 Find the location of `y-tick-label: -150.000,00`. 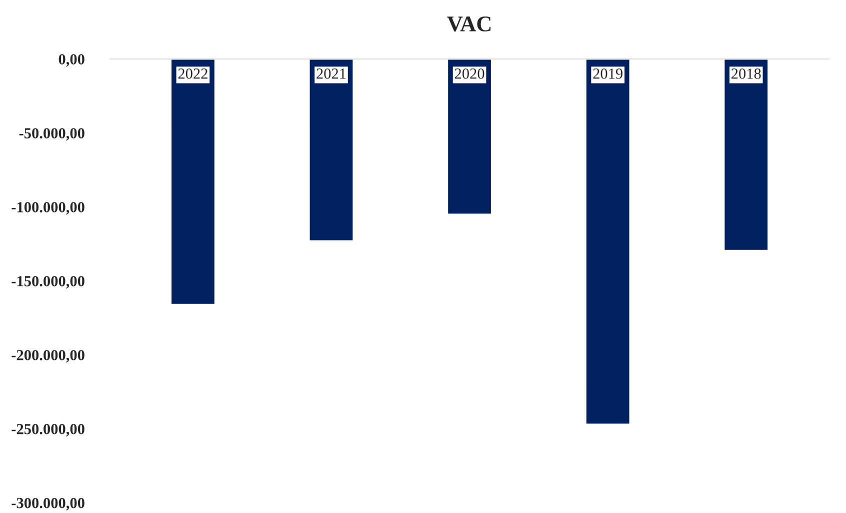

y-tick-label: -150.000,00 is located at coordinates (48, 282).